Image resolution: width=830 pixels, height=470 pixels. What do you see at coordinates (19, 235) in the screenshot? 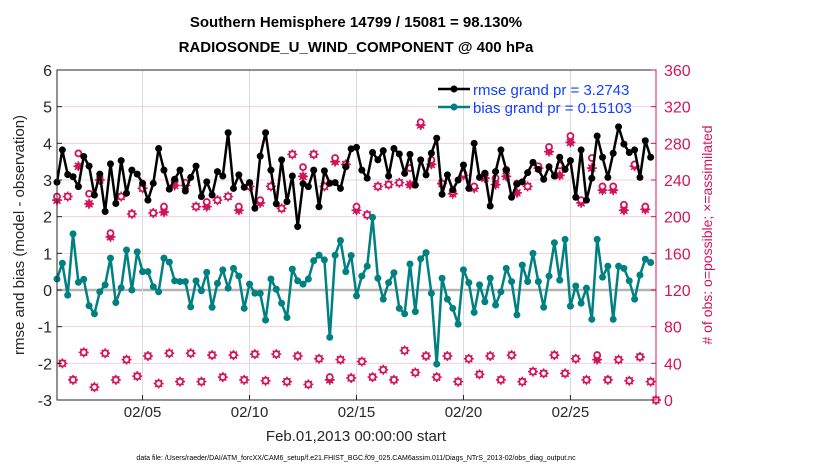
I see `y-axis-label: rmse and bias (model - observation)` at bounding box center [19, 235].